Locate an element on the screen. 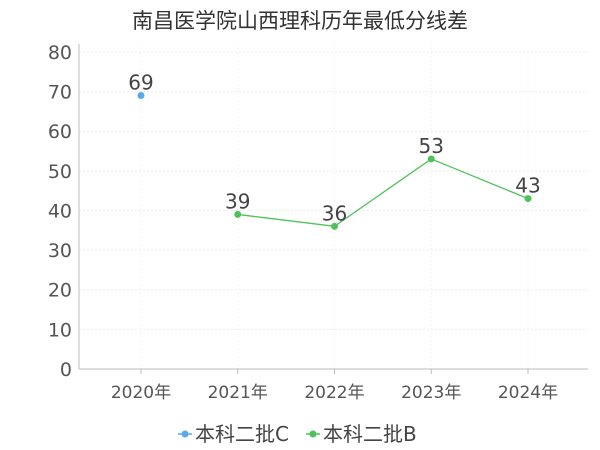 The height and width of the screenshot is (450, 600). data-label: 53 is located at coordinates (431, 146).